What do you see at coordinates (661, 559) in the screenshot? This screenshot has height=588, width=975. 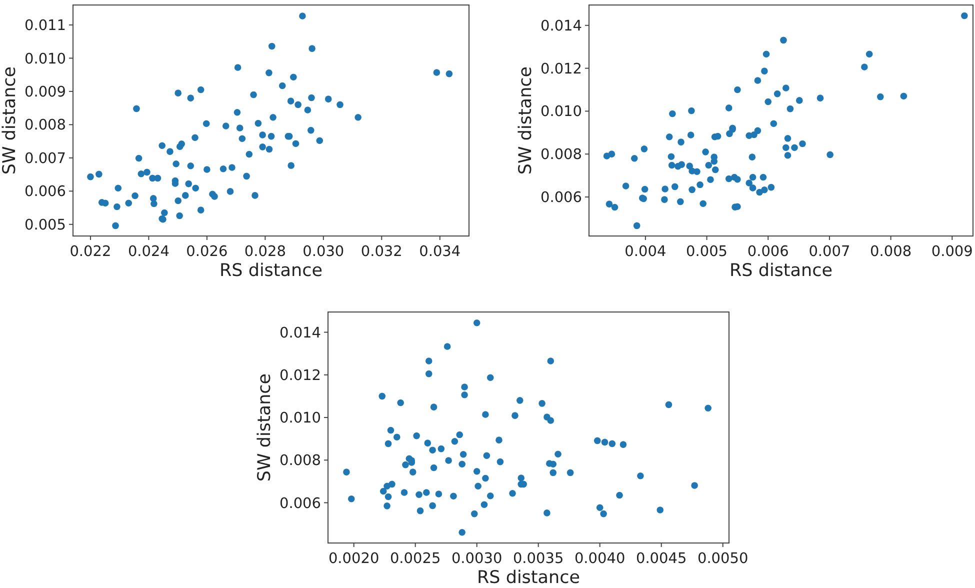 I see `x-tick-label: 0.0045` at bounding box center [661, 559].